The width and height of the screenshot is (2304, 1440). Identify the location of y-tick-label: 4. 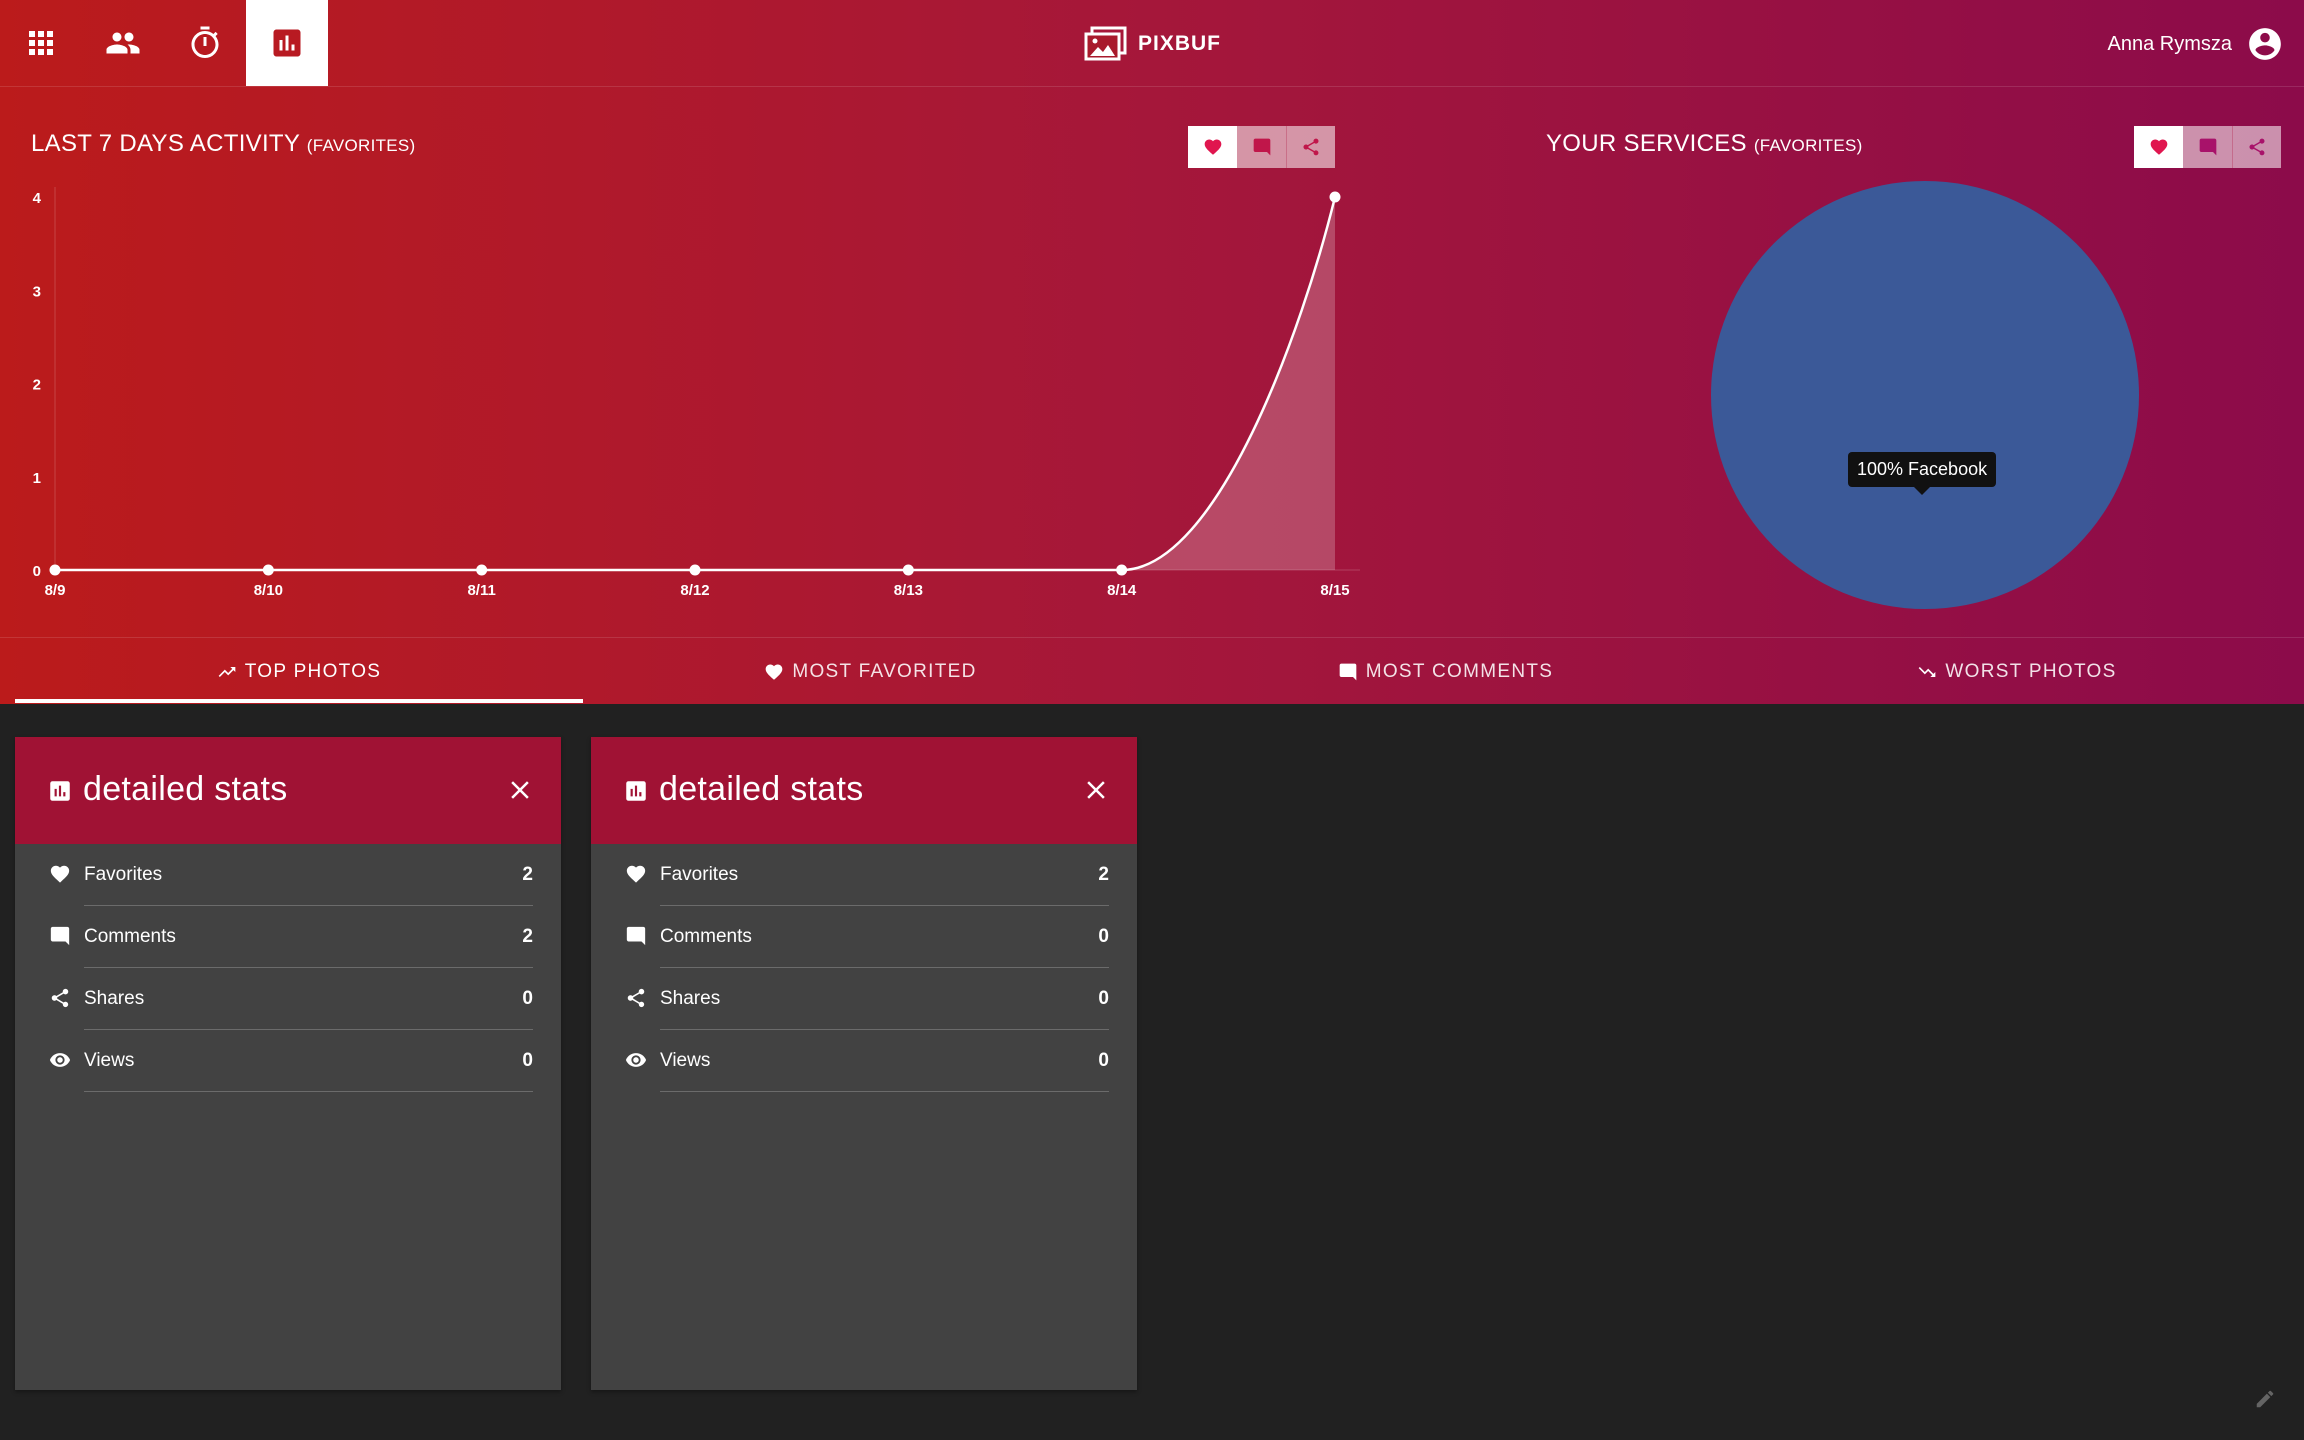
(37, 198).